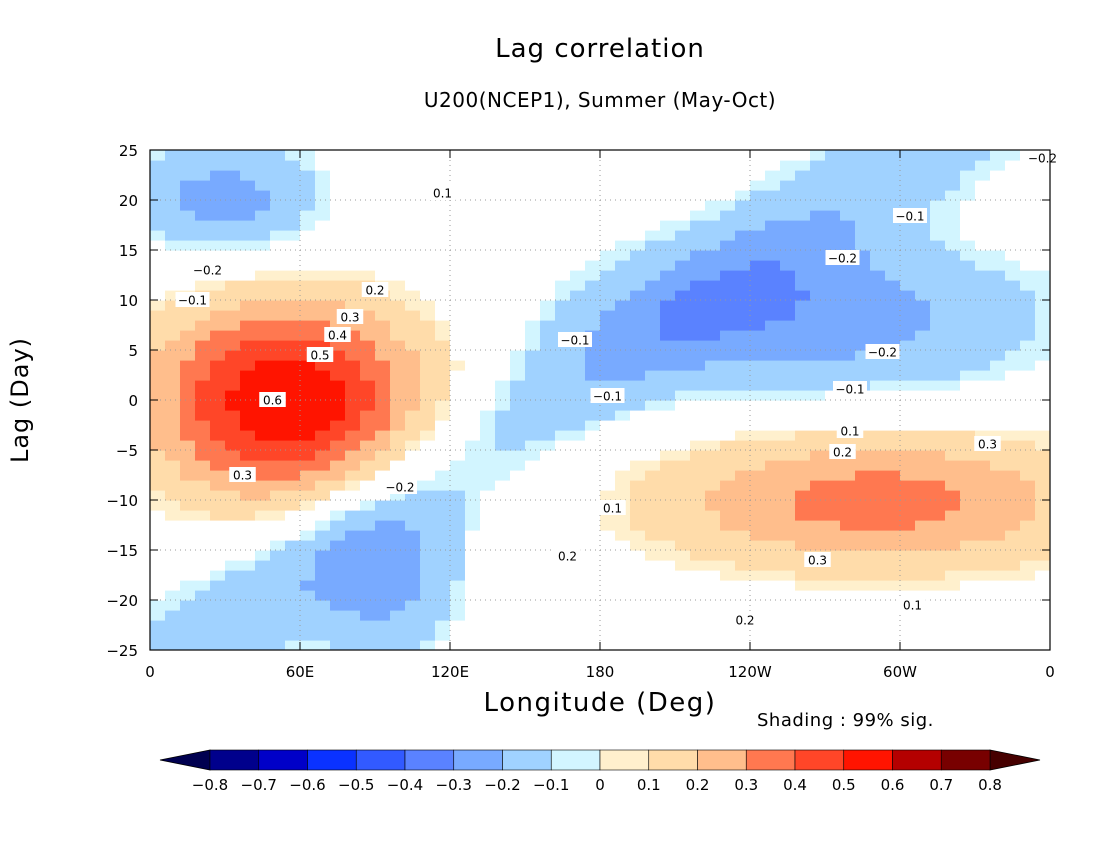 The image size is (1100, 850). What do you see at coordinates (795, 785) in the screenshot?
I see `colorbar-tick-label: 0.4` at bounding box center [795, 785].